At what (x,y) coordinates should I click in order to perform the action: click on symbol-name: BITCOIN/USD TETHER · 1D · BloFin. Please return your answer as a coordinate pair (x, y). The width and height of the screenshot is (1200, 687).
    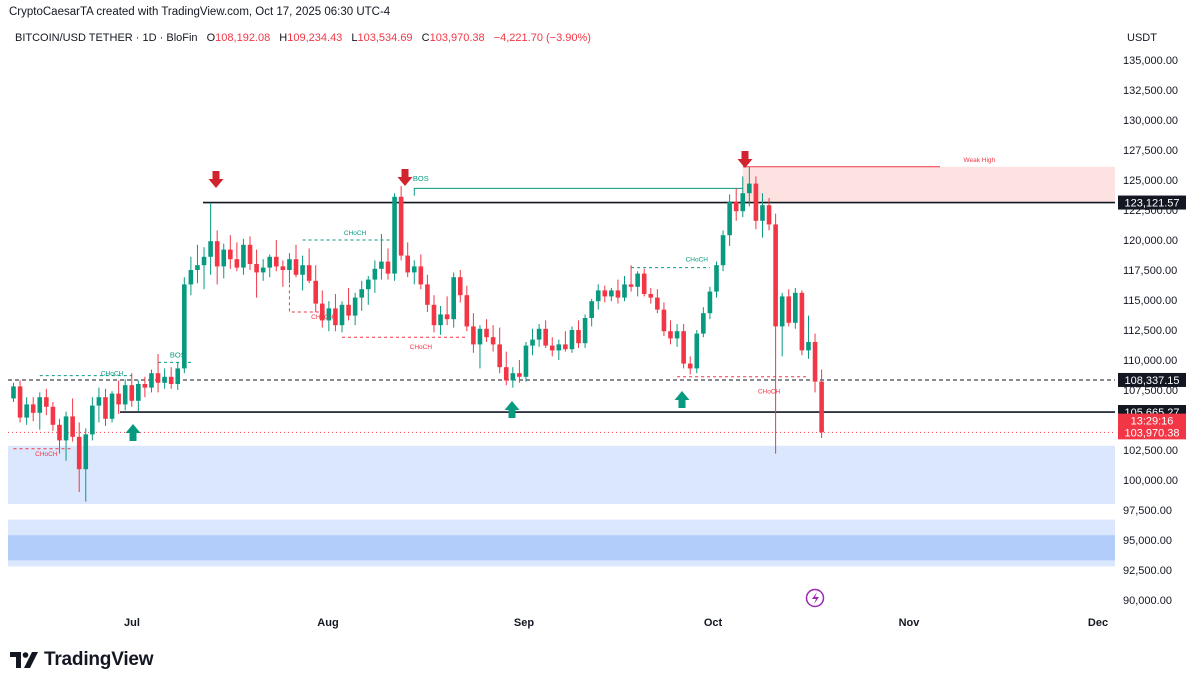
    Looking at the image, I should click on (106, 38).